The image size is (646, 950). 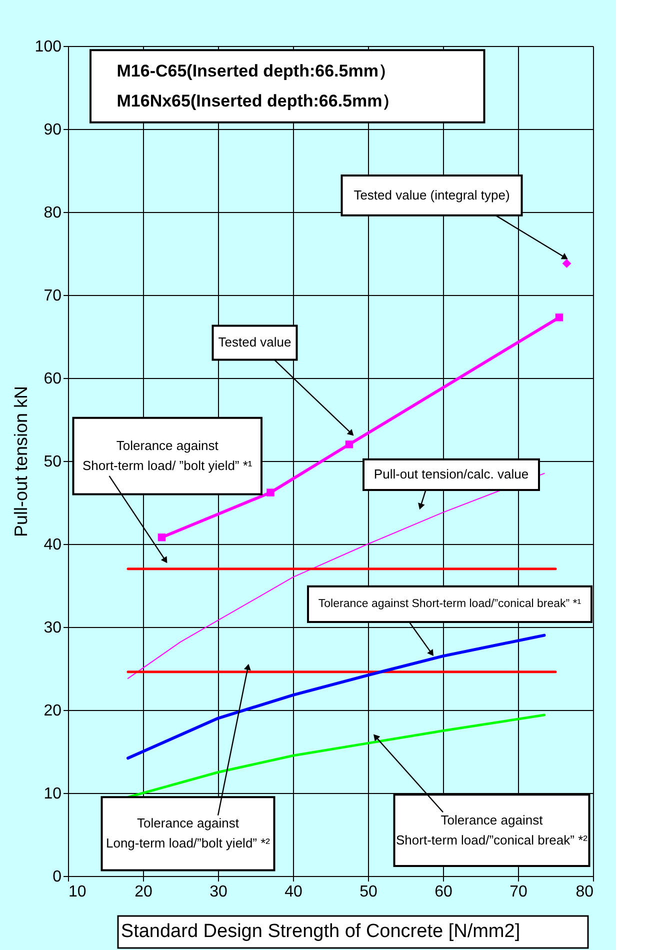 What do you see at coordinates (255, 342) in the screenshot?
I see `annotation: Tested value` at bounding box center [255, 342].